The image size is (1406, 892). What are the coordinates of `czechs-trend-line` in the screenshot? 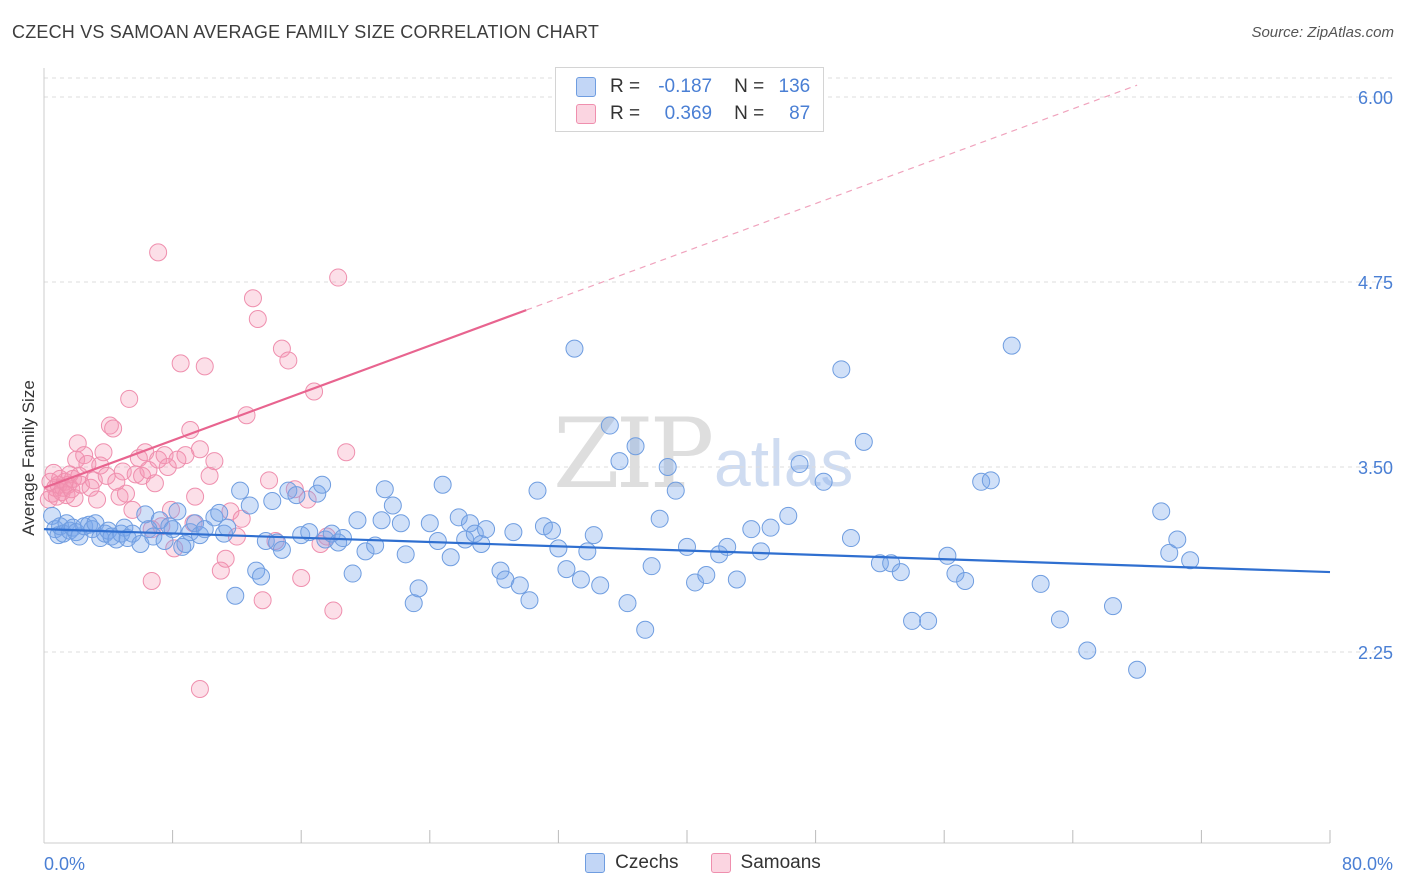 It's located at (687, 551).